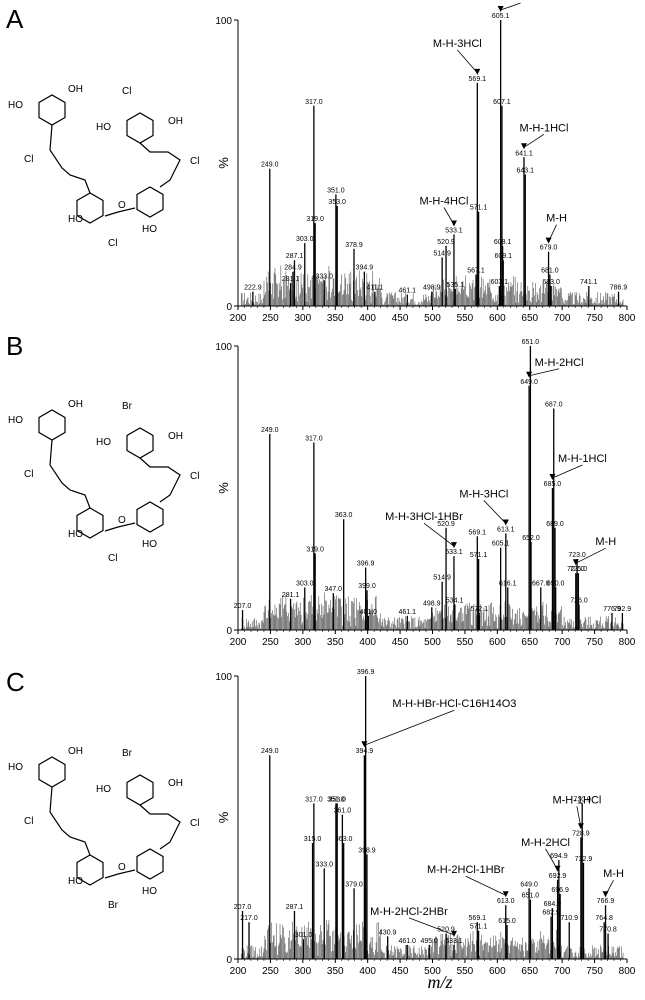  Describe the element at coordinates (388, 932) in the screenshot. I see `peak-label: 430.9` at that location.